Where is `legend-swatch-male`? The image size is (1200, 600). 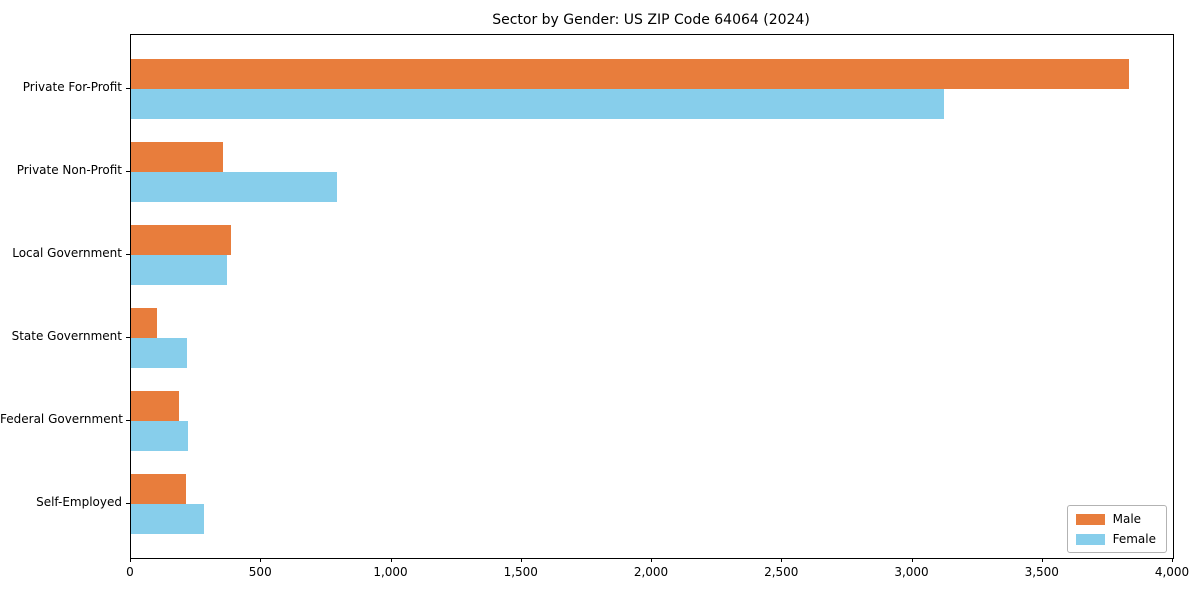 legend-swatch-male is located at coordinates (1090, 519).